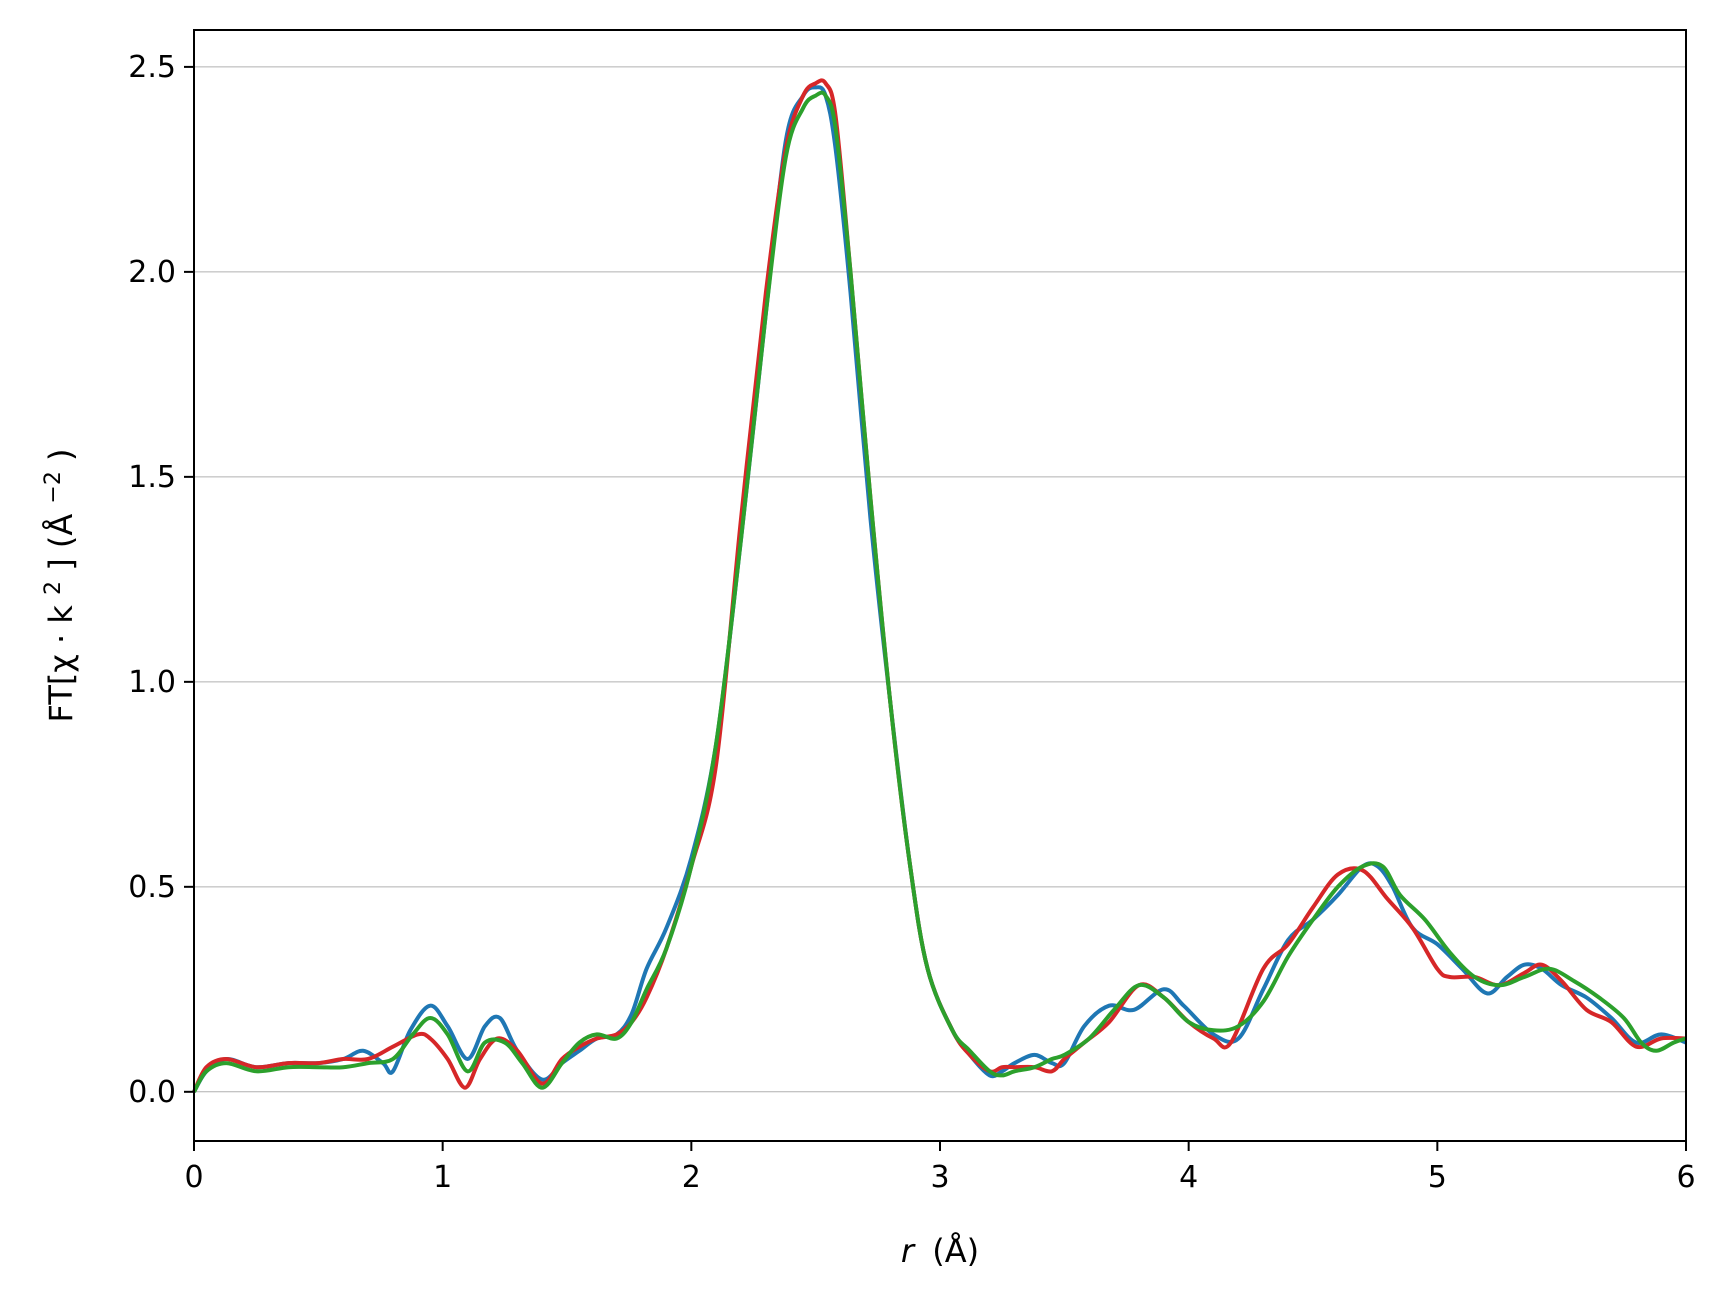 The height and width of the screenshot is (1301, 1724). What do you see at coordinates (1685, 1177) in the screenshot?
I see `x-tick-label-6: 6` at bounding box center [1685, 1177].